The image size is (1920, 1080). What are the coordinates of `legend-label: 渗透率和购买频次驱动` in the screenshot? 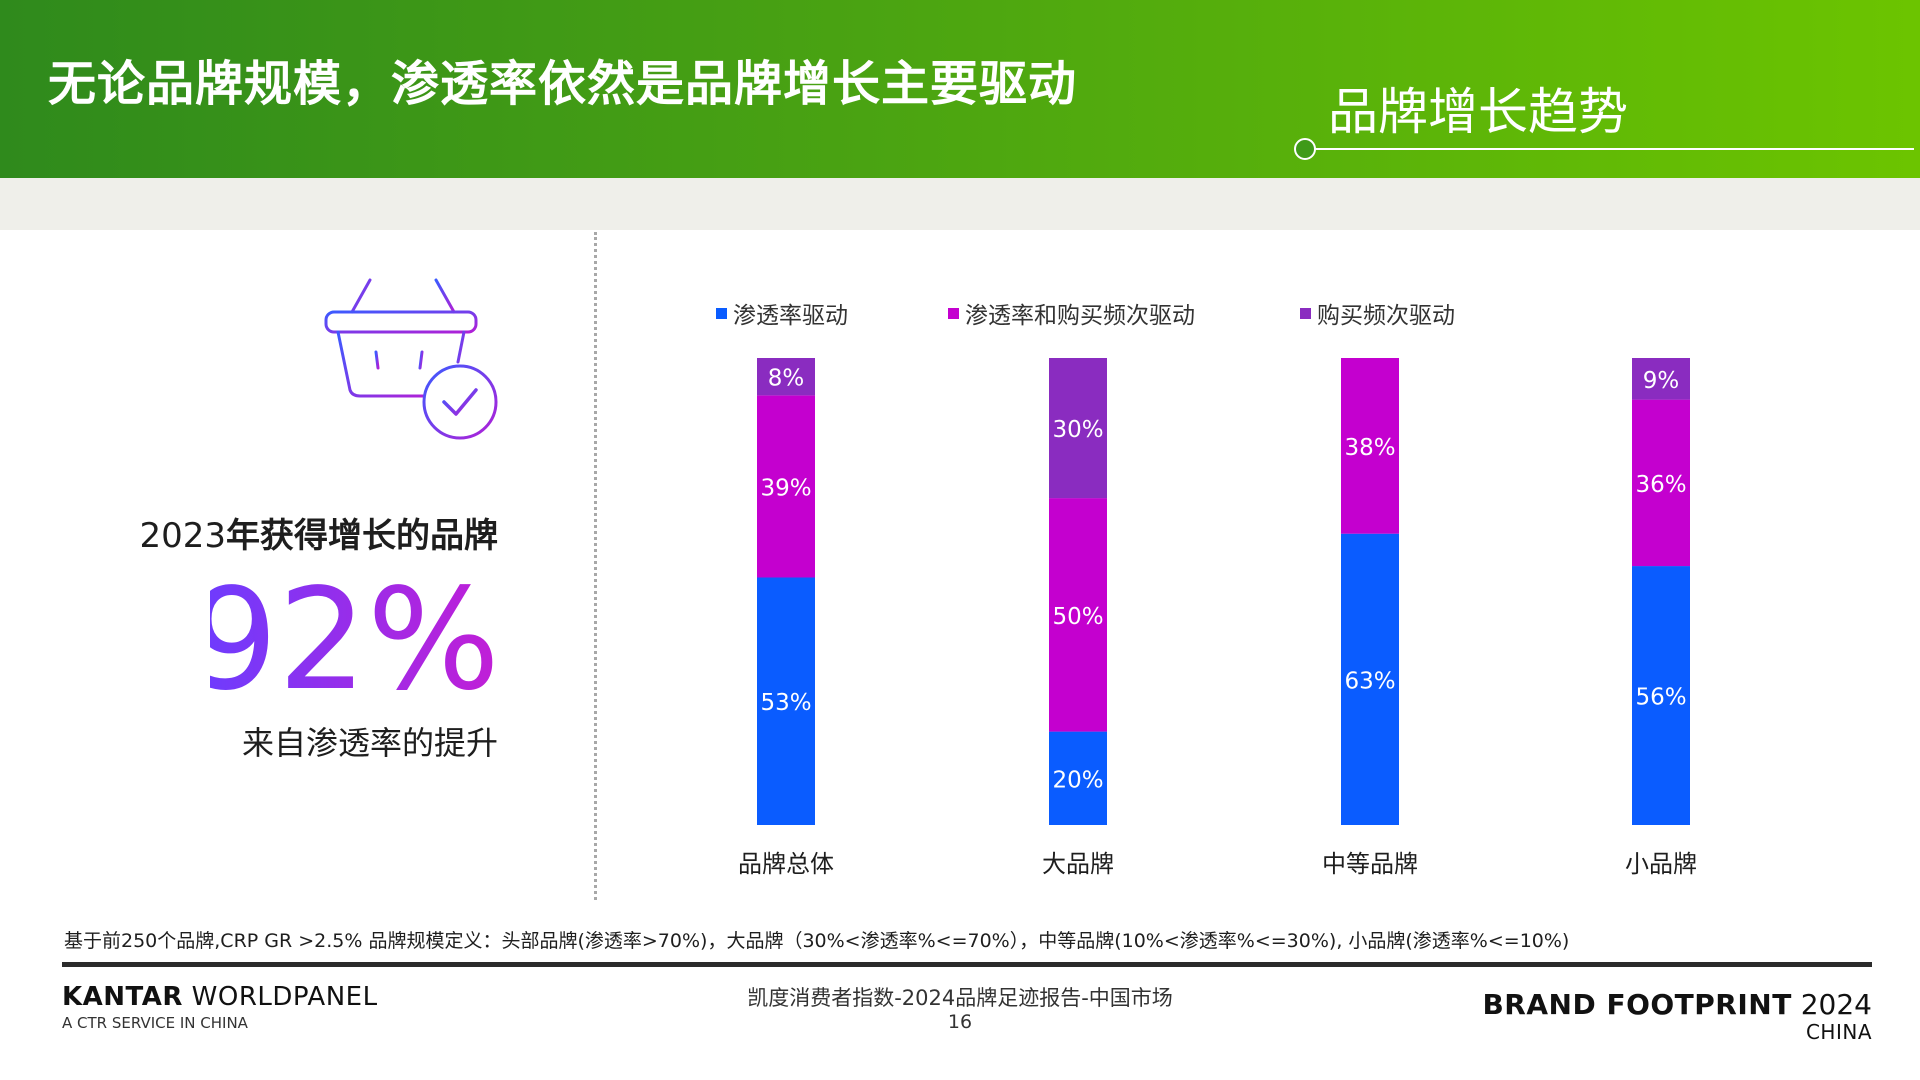 It's located at (1080, 316).